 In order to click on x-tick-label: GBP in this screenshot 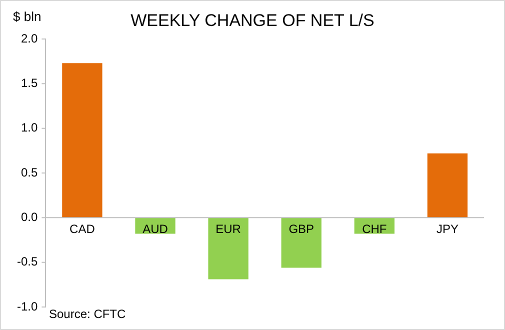, I will do `click(301, 229)`.